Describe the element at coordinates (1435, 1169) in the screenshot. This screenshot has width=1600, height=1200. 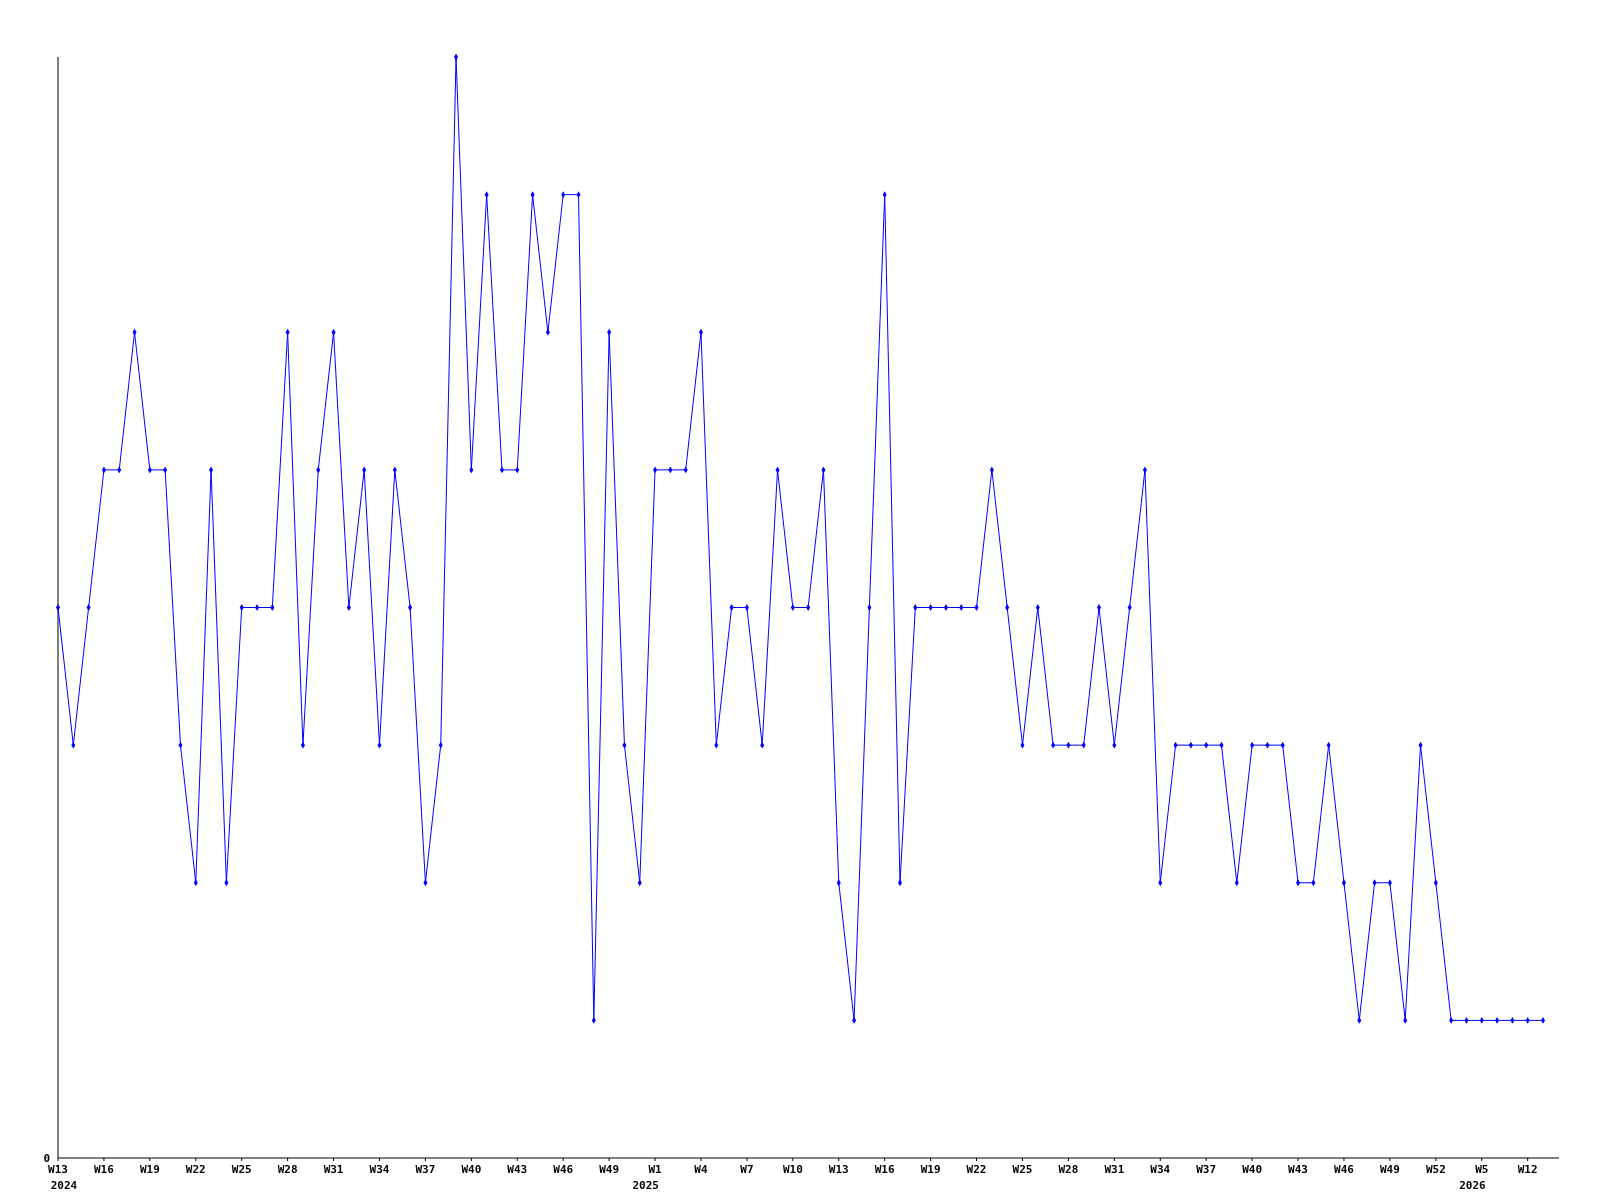
I see `x-tick-label: W52` at that location.